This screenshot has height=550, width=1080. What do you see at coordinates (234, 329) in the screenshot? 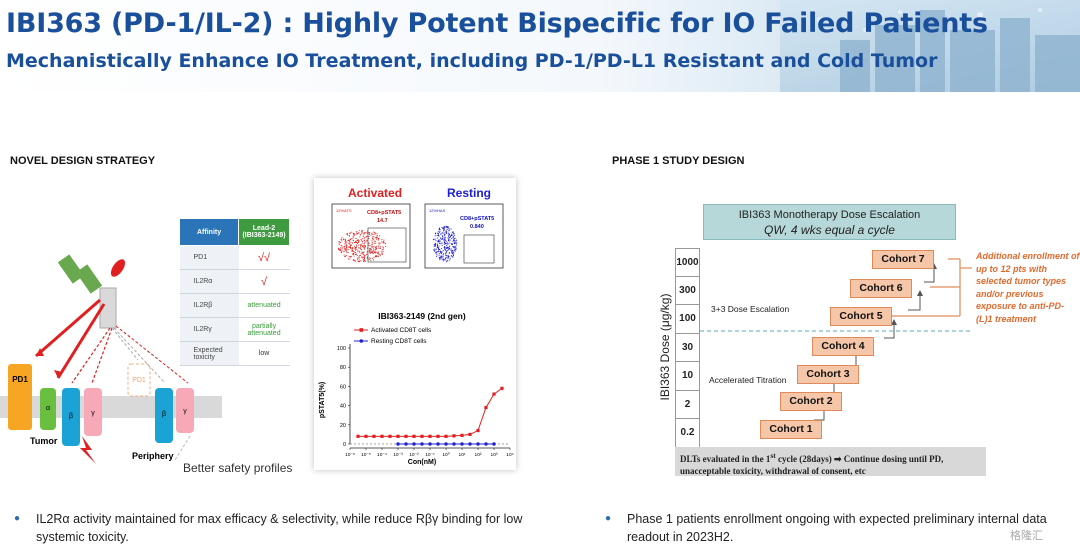
I see `table-row: IL2Rγ partially attenuated` at bounding box center [234, 329].